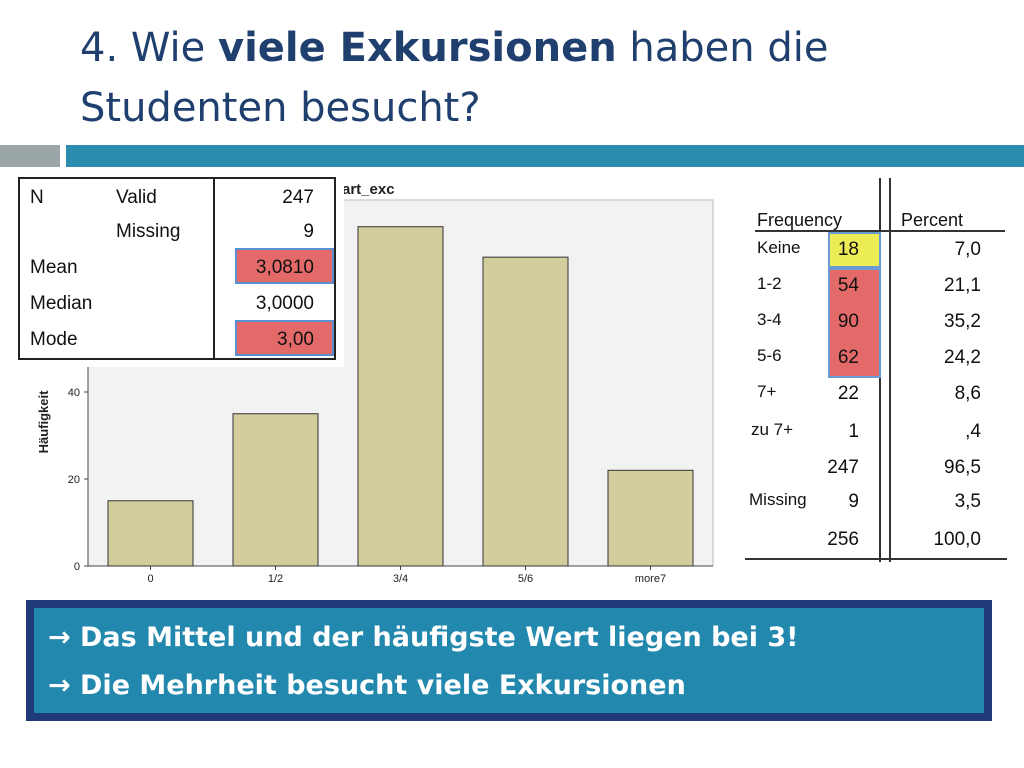 Image resolution: width=1024 pixels, height=768 pixels. Describe the element at coordinates (880, 231) in the screenshot. I see `freq-header-rule` at that location.